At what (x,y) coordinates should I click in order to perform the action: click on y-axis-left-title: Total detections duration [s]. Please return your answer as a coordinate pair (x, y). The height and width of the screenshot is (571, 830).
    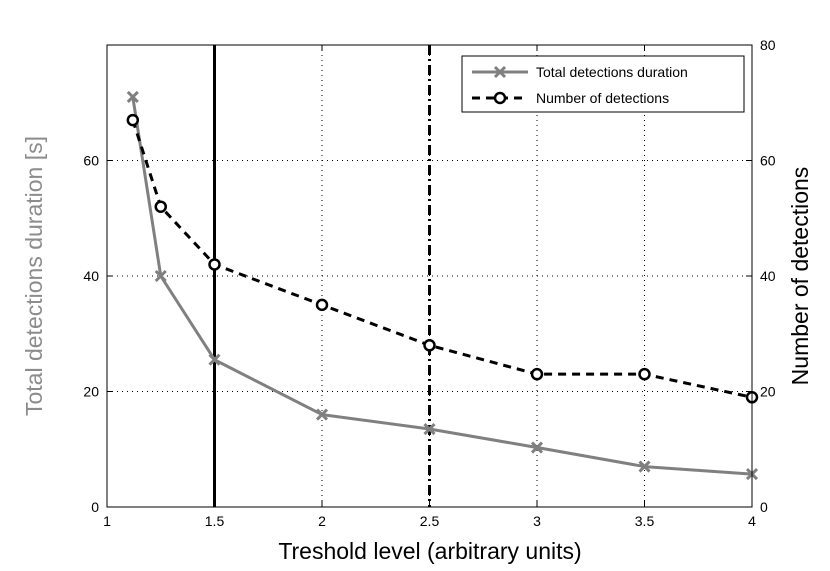
    Looking at the image, I should click on (34, 276).